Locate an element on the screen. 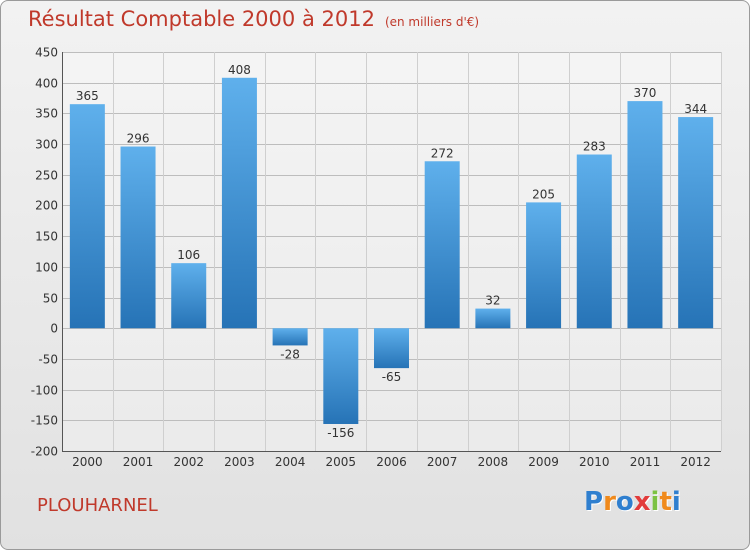 This screenshot has height=550, width=750. x-tick-label: 2003 is located at coordinates (239, 462).